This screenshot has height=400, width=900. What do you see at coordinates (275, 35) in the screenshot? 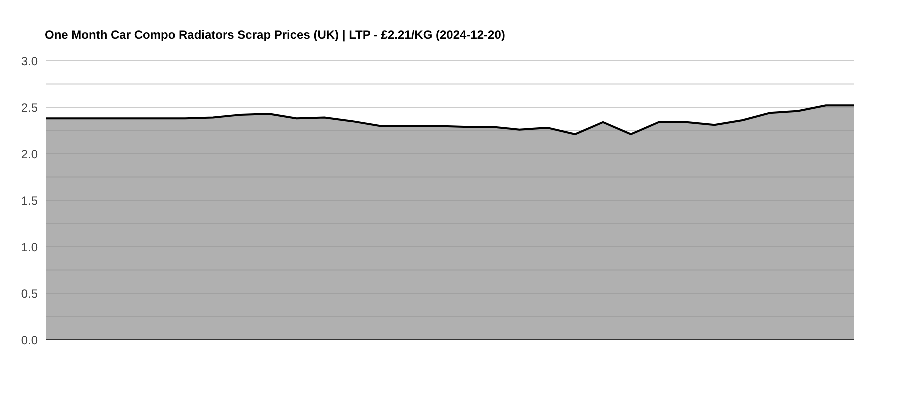
I see `chart-title: One Month Car Compo Radiators Scrap Prices (UK) | LTP - £2.21/KG (2024-12-20)` at bounding box center [275, 35].